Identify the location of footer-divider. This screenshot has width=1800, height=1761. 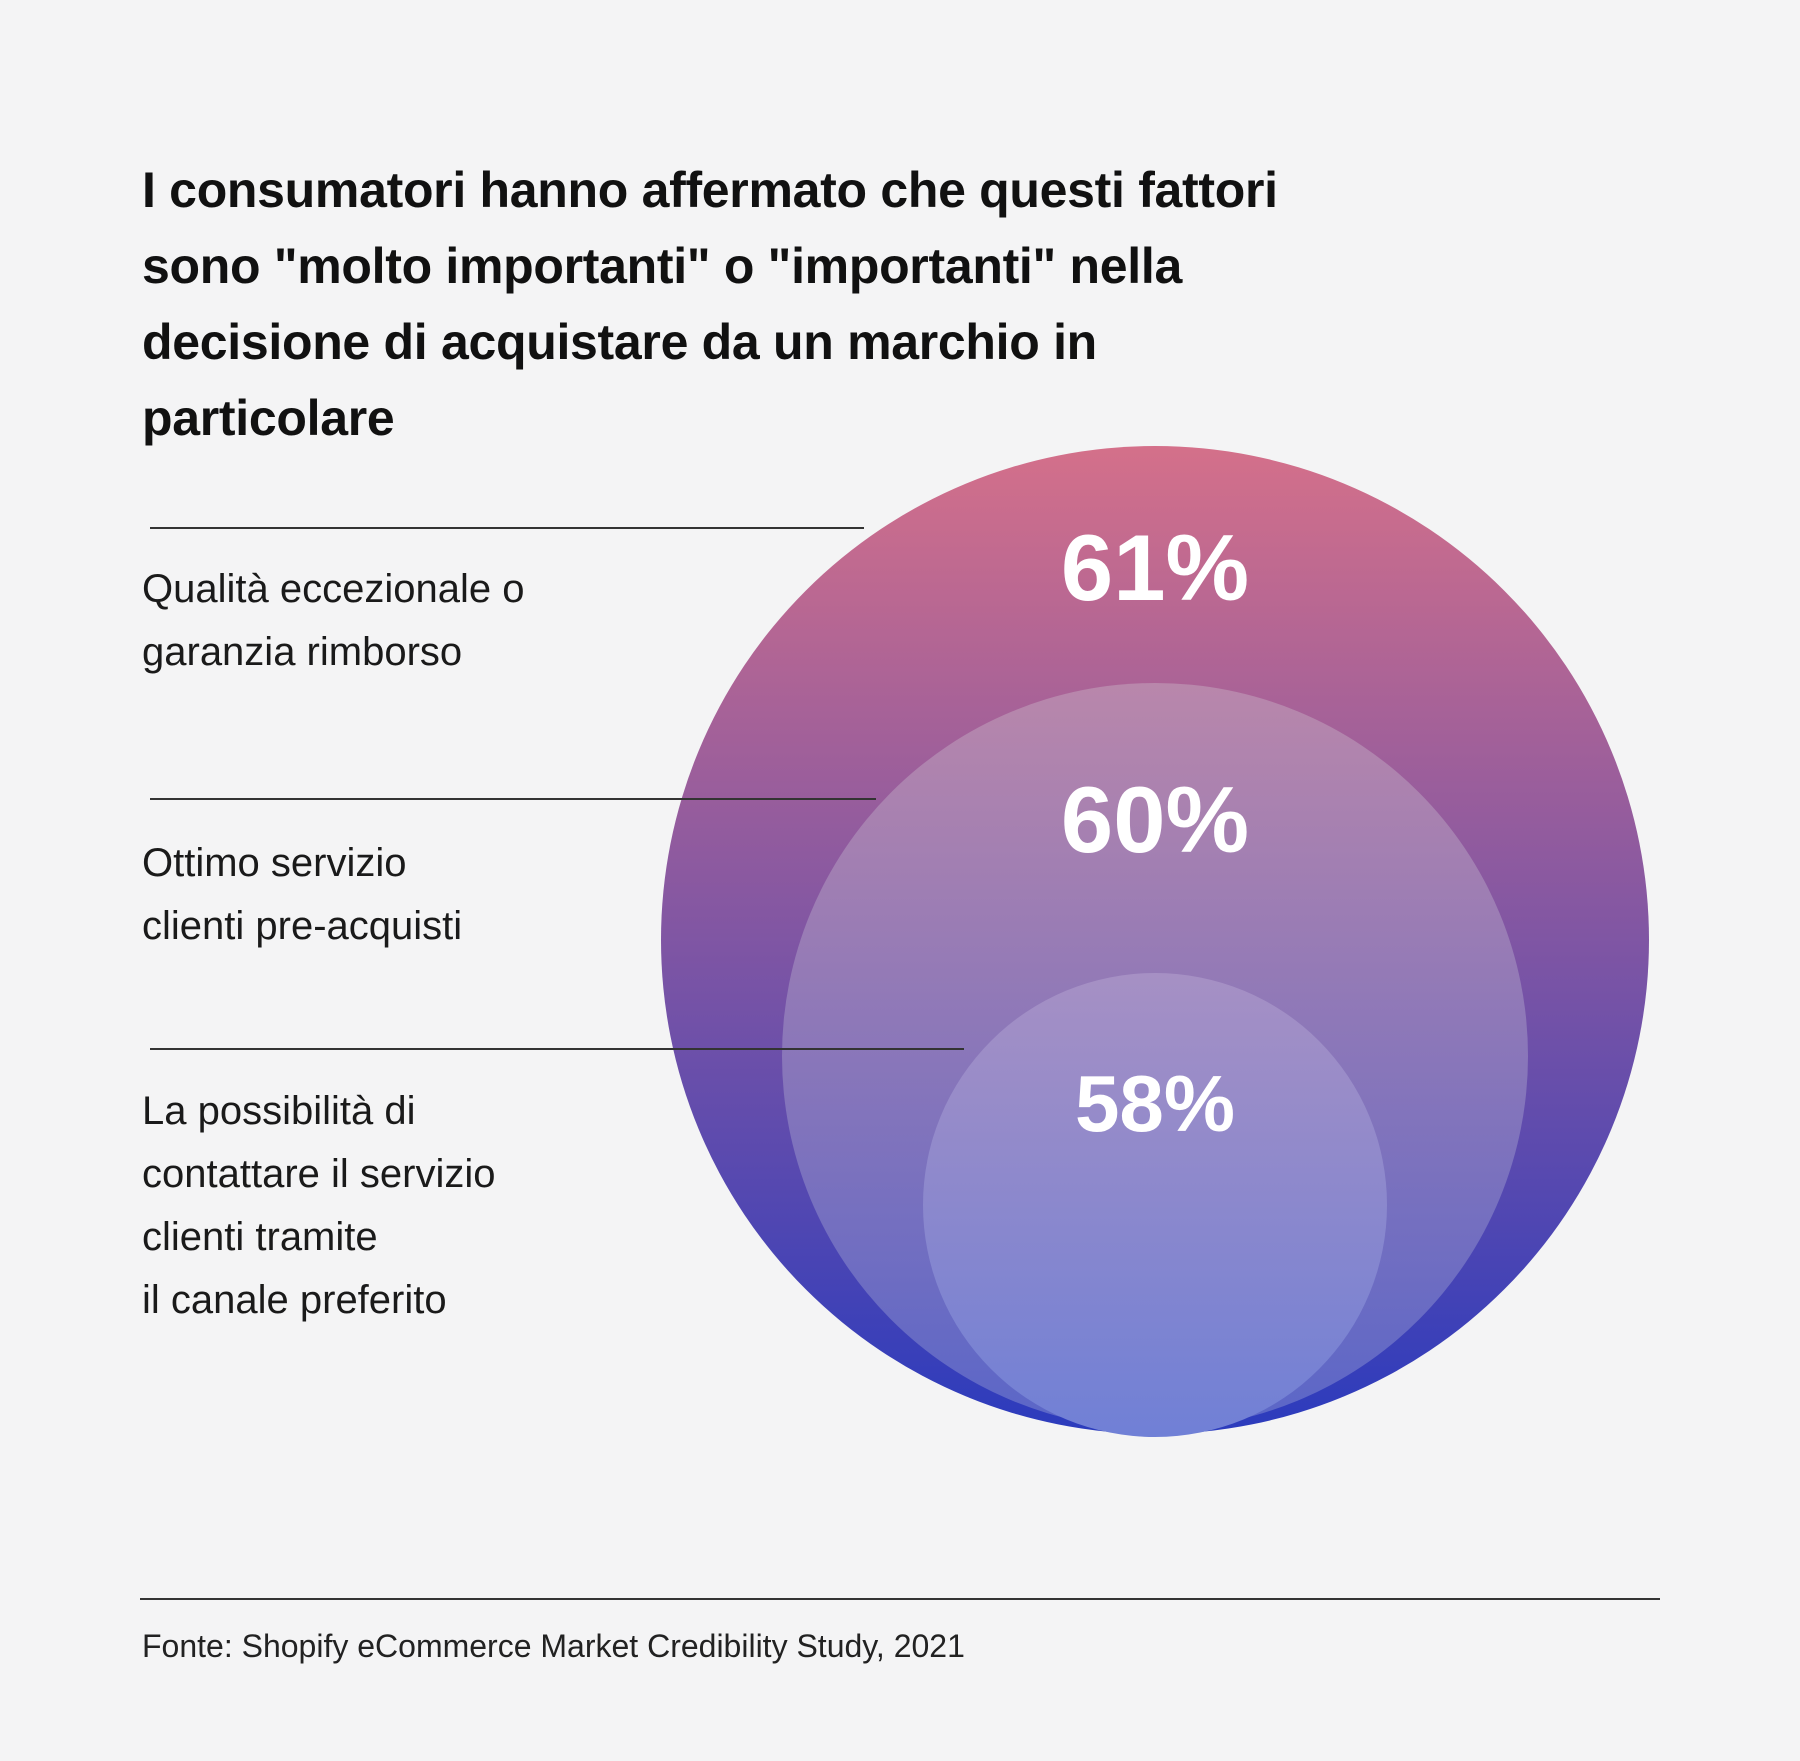
(900, 1599).